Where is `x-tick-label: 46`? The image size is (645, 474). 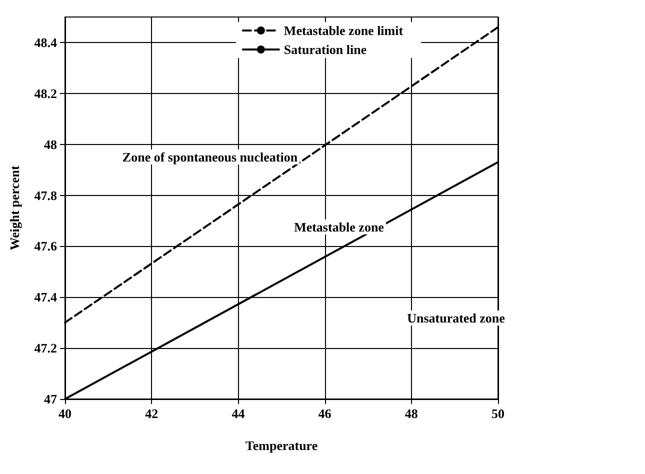 x-tick-label: 46 is located at coordinates (325, 413).